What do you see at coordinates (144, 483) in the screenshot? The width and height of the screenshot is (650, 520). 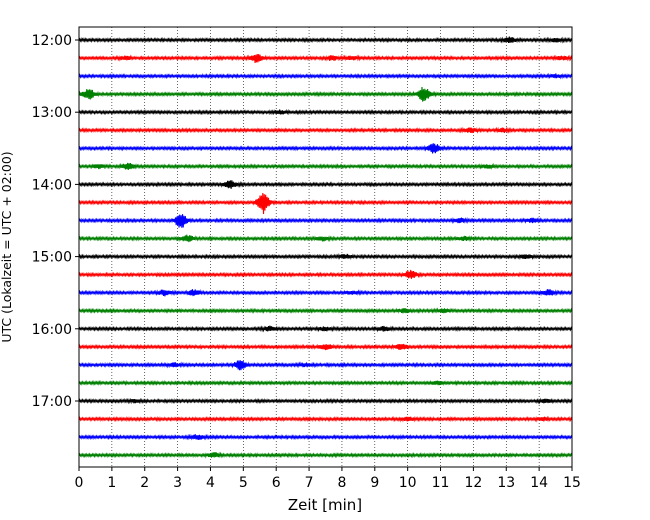 I see `x-tick-label: 2` at bounding box center [144, 483].